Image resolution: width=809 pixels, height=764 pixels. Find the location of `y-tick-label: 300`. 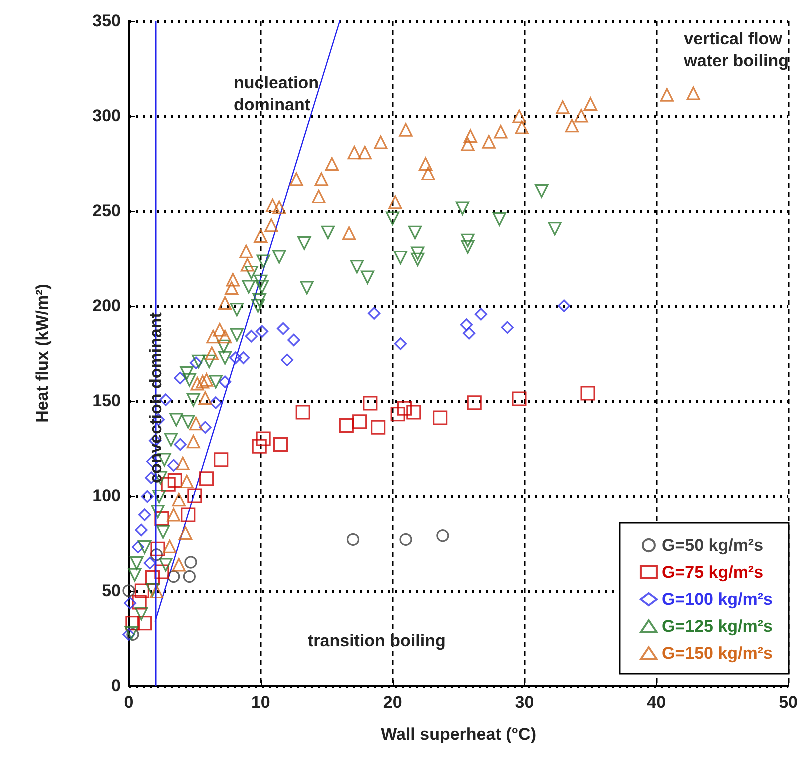

y-tick-label: 300 is located at coordinates (106, 116).